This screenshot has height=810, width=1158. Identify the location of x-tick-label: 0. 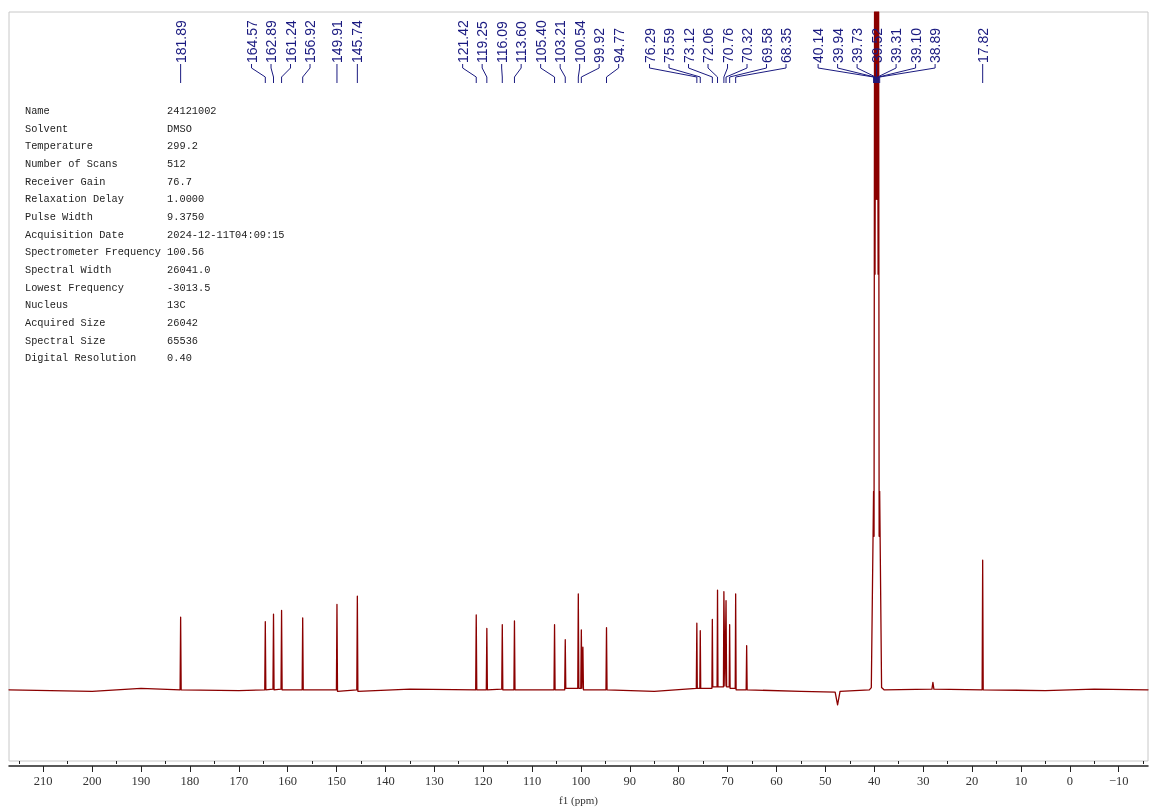
(1069, 780).